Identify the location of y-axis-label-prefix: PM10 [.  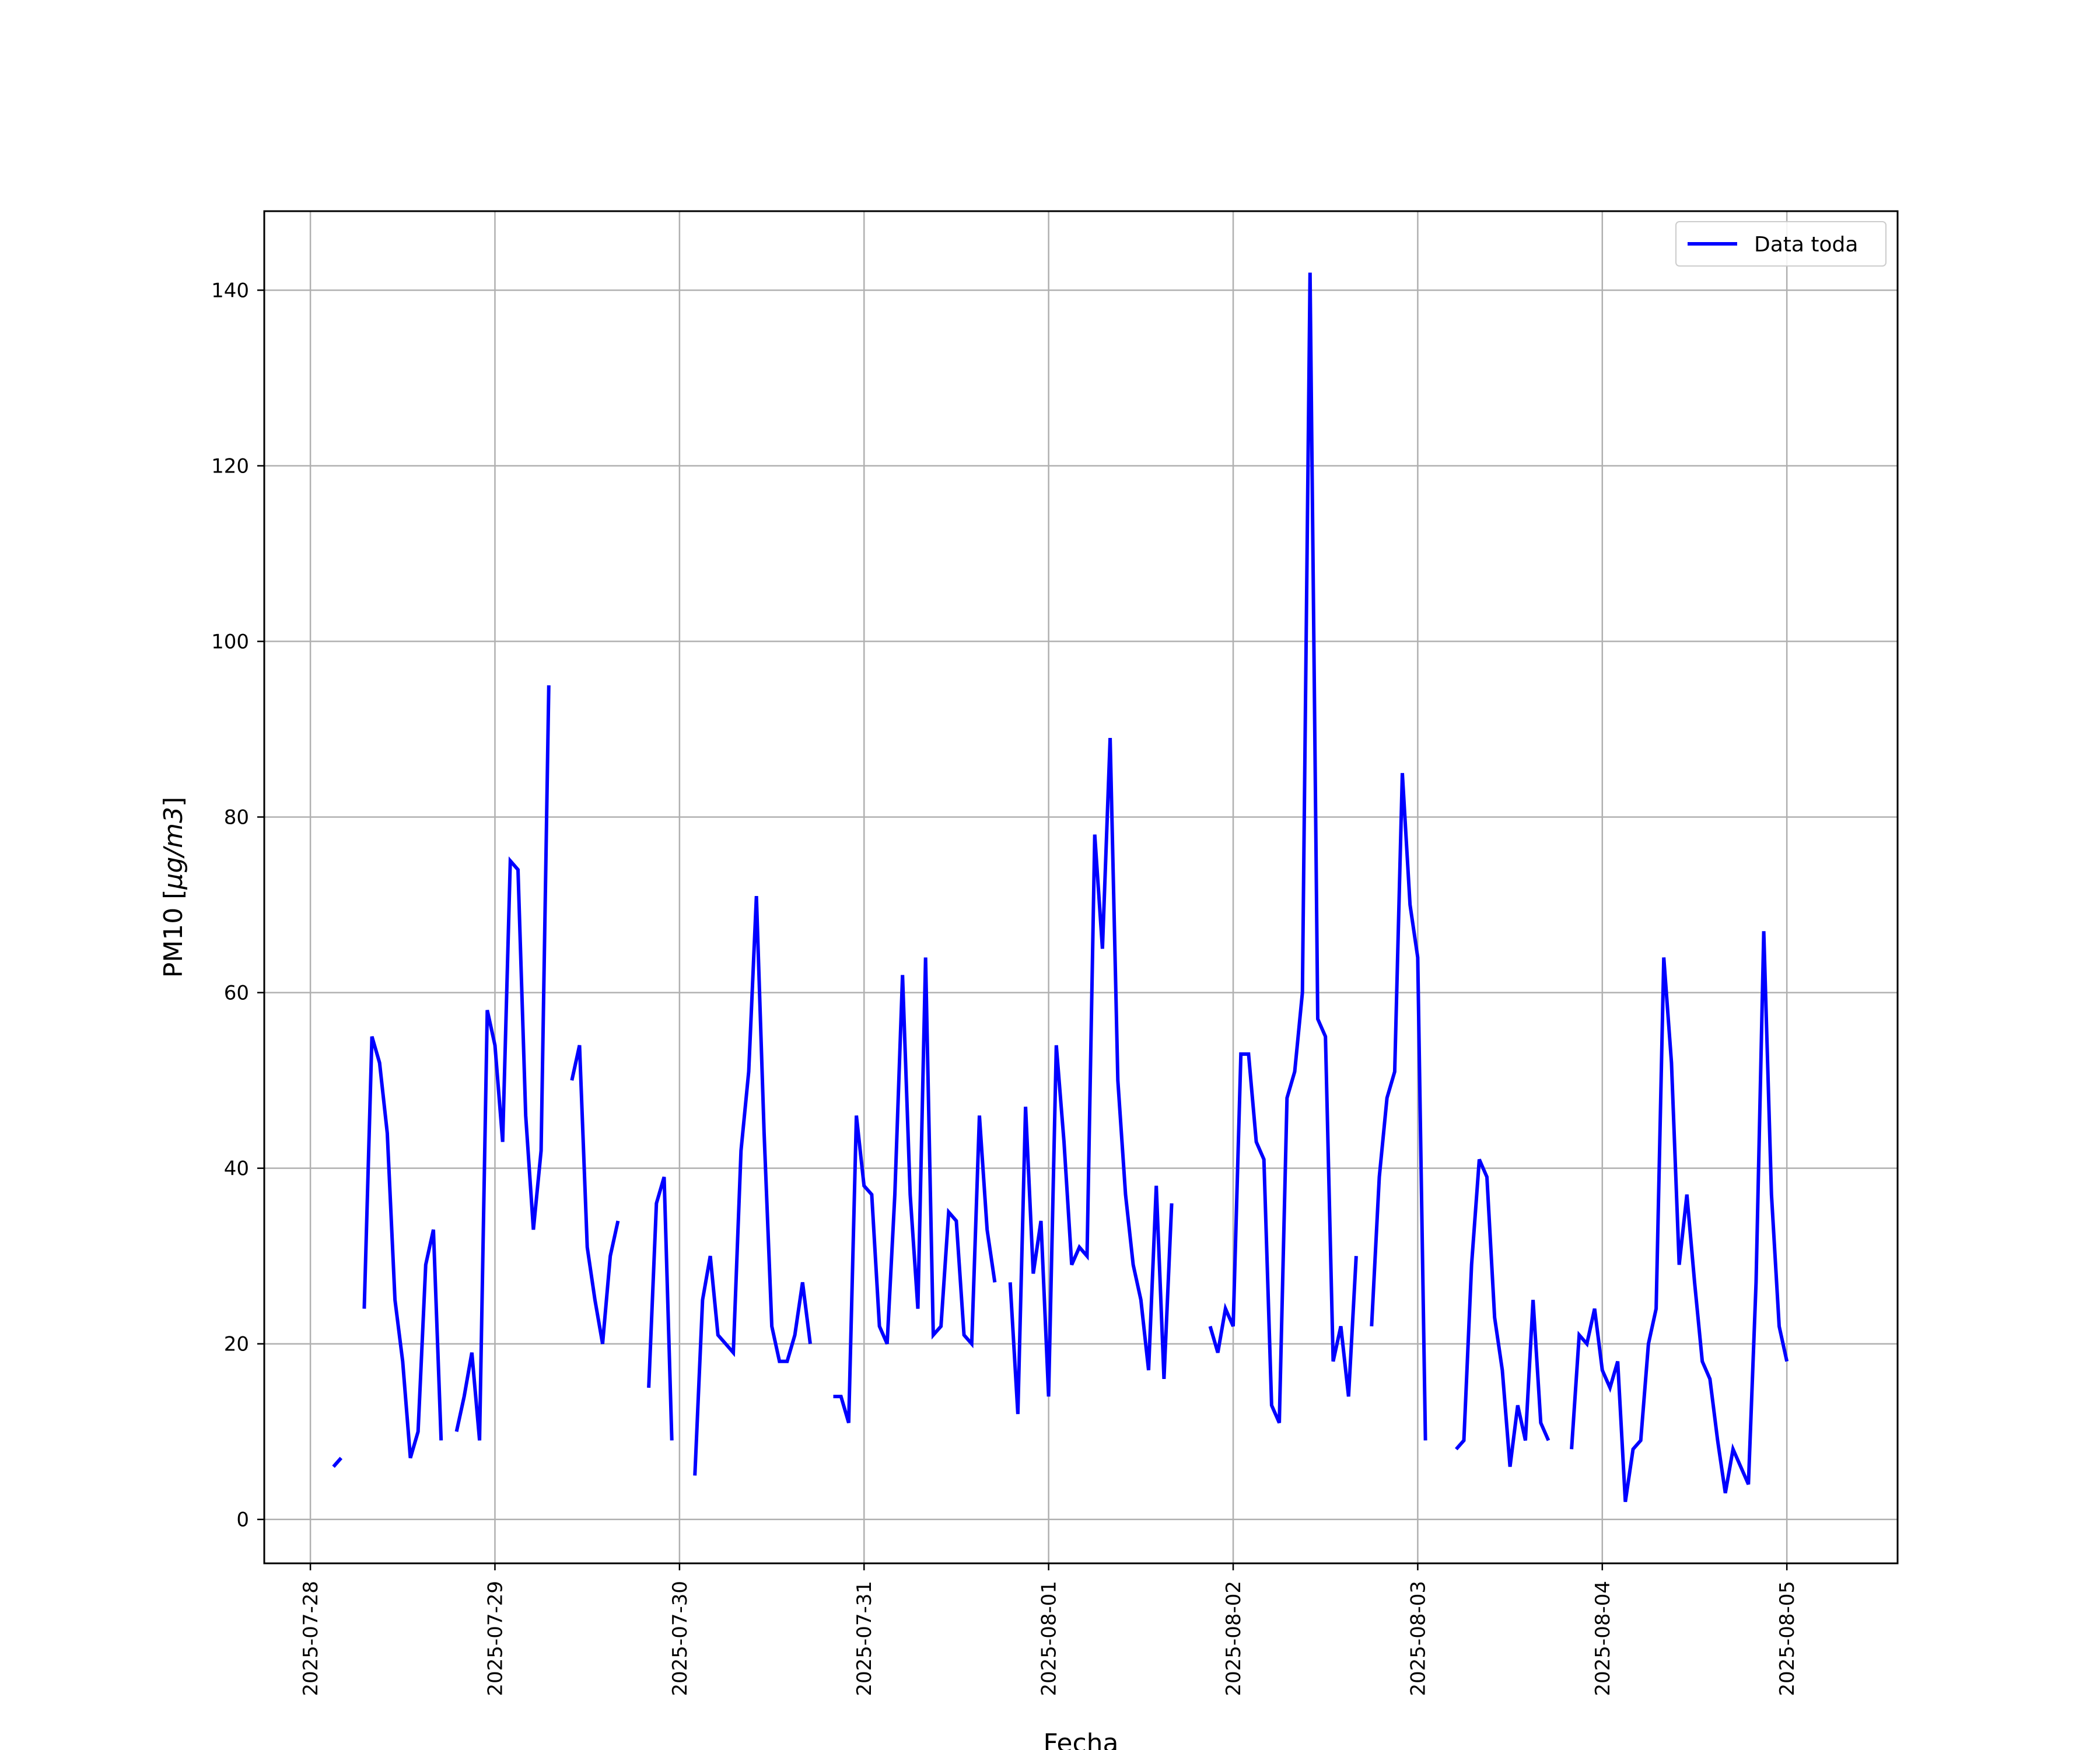
(173, 934).